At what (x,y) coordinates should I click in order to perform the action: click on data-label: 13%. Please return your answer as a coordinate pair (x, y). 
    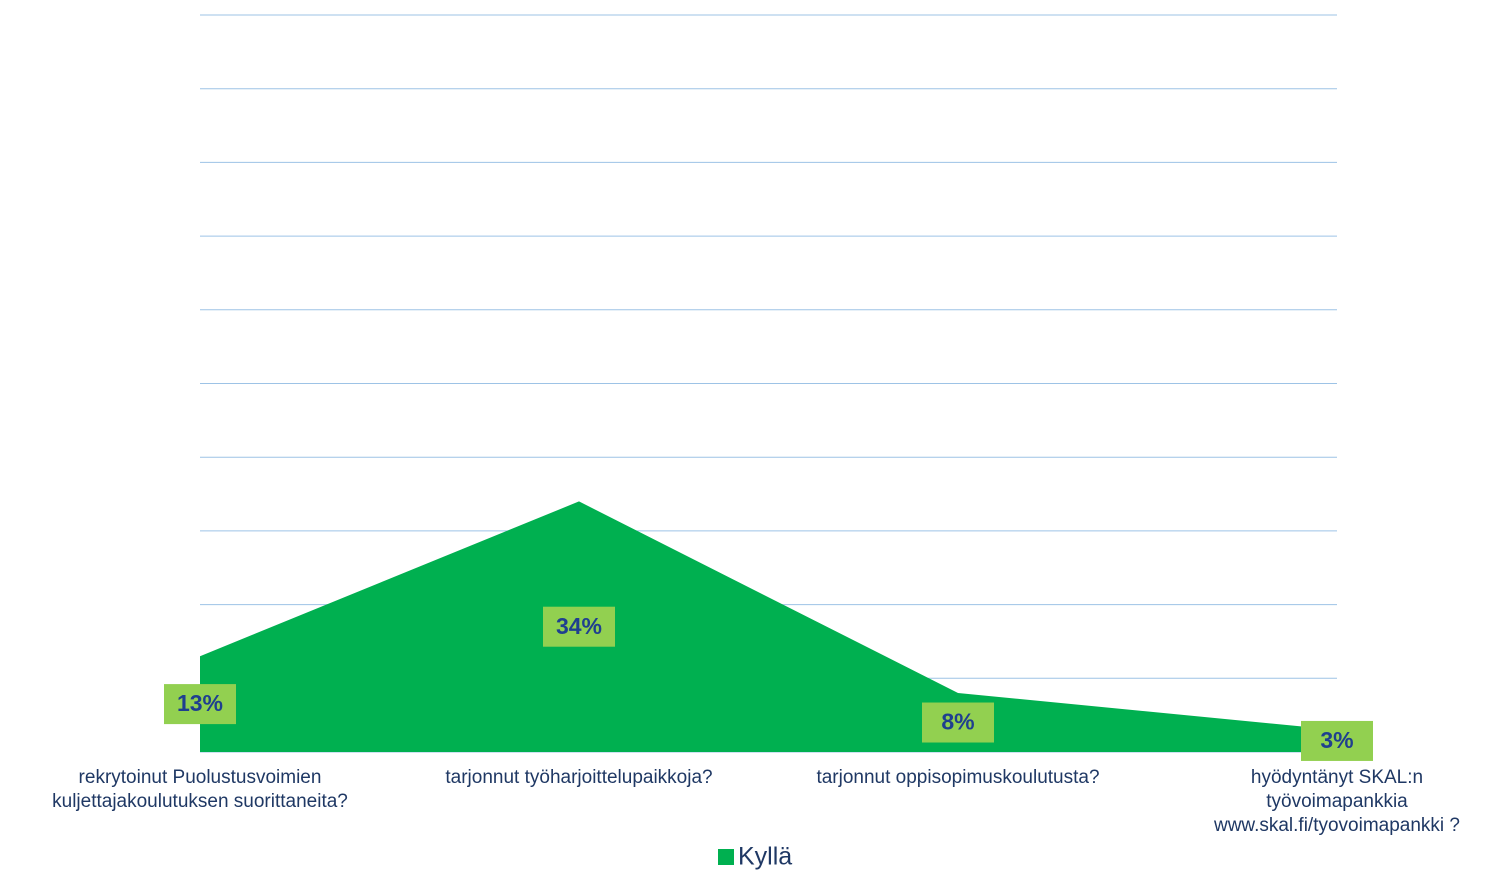
    Looking at the image, I should click on (200, 703).